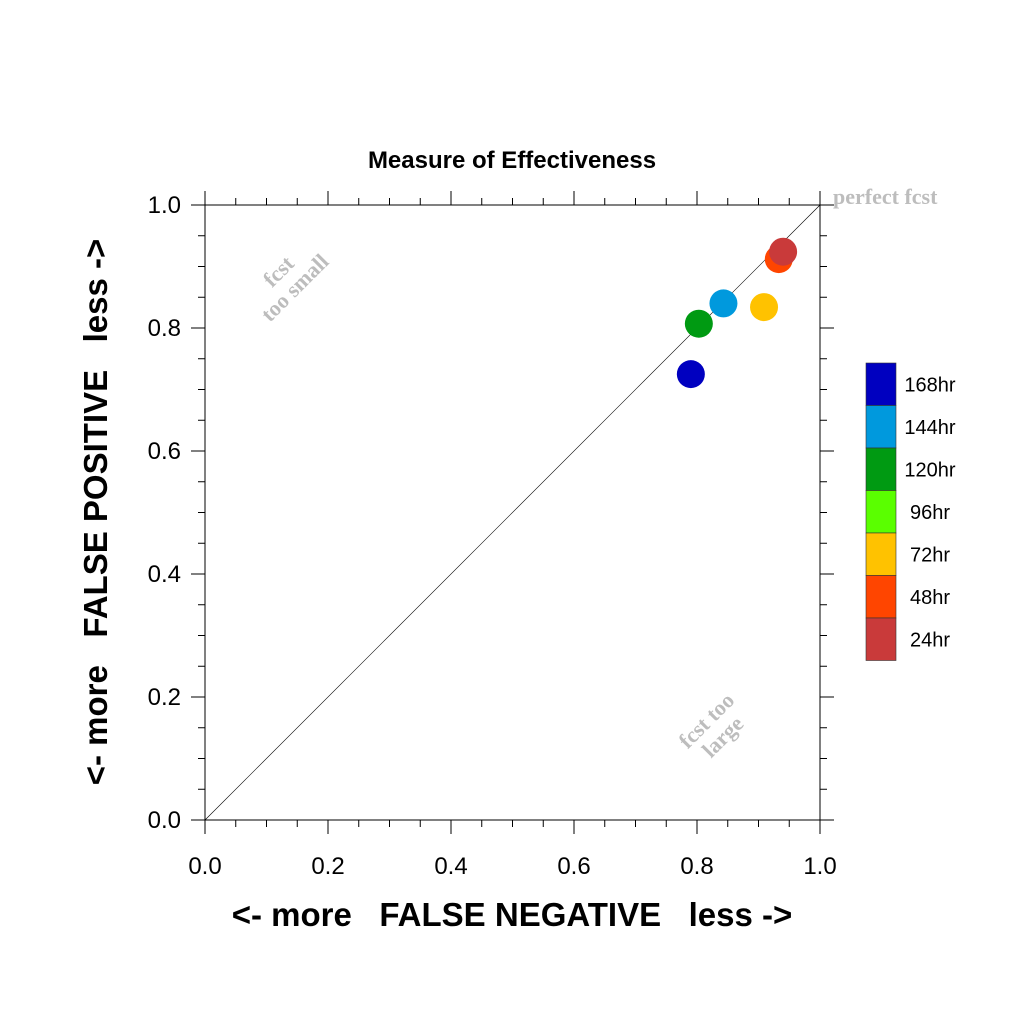 This screenshot has width=1024, height=1024. I want to click on data-point-120hr, so click(698, 323).